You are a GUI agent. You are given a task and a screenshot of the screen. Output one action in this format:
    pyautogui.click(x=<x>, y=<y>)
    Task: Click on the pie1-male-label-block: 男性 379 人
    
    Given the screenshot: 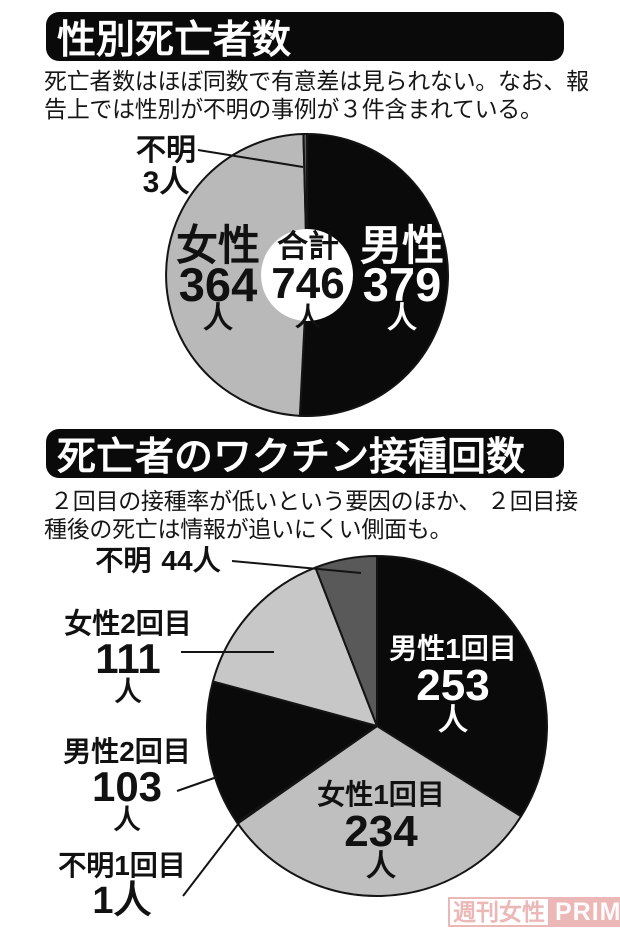 What is the action you would take?
    pyautogui.click(x=402, y=278)
    